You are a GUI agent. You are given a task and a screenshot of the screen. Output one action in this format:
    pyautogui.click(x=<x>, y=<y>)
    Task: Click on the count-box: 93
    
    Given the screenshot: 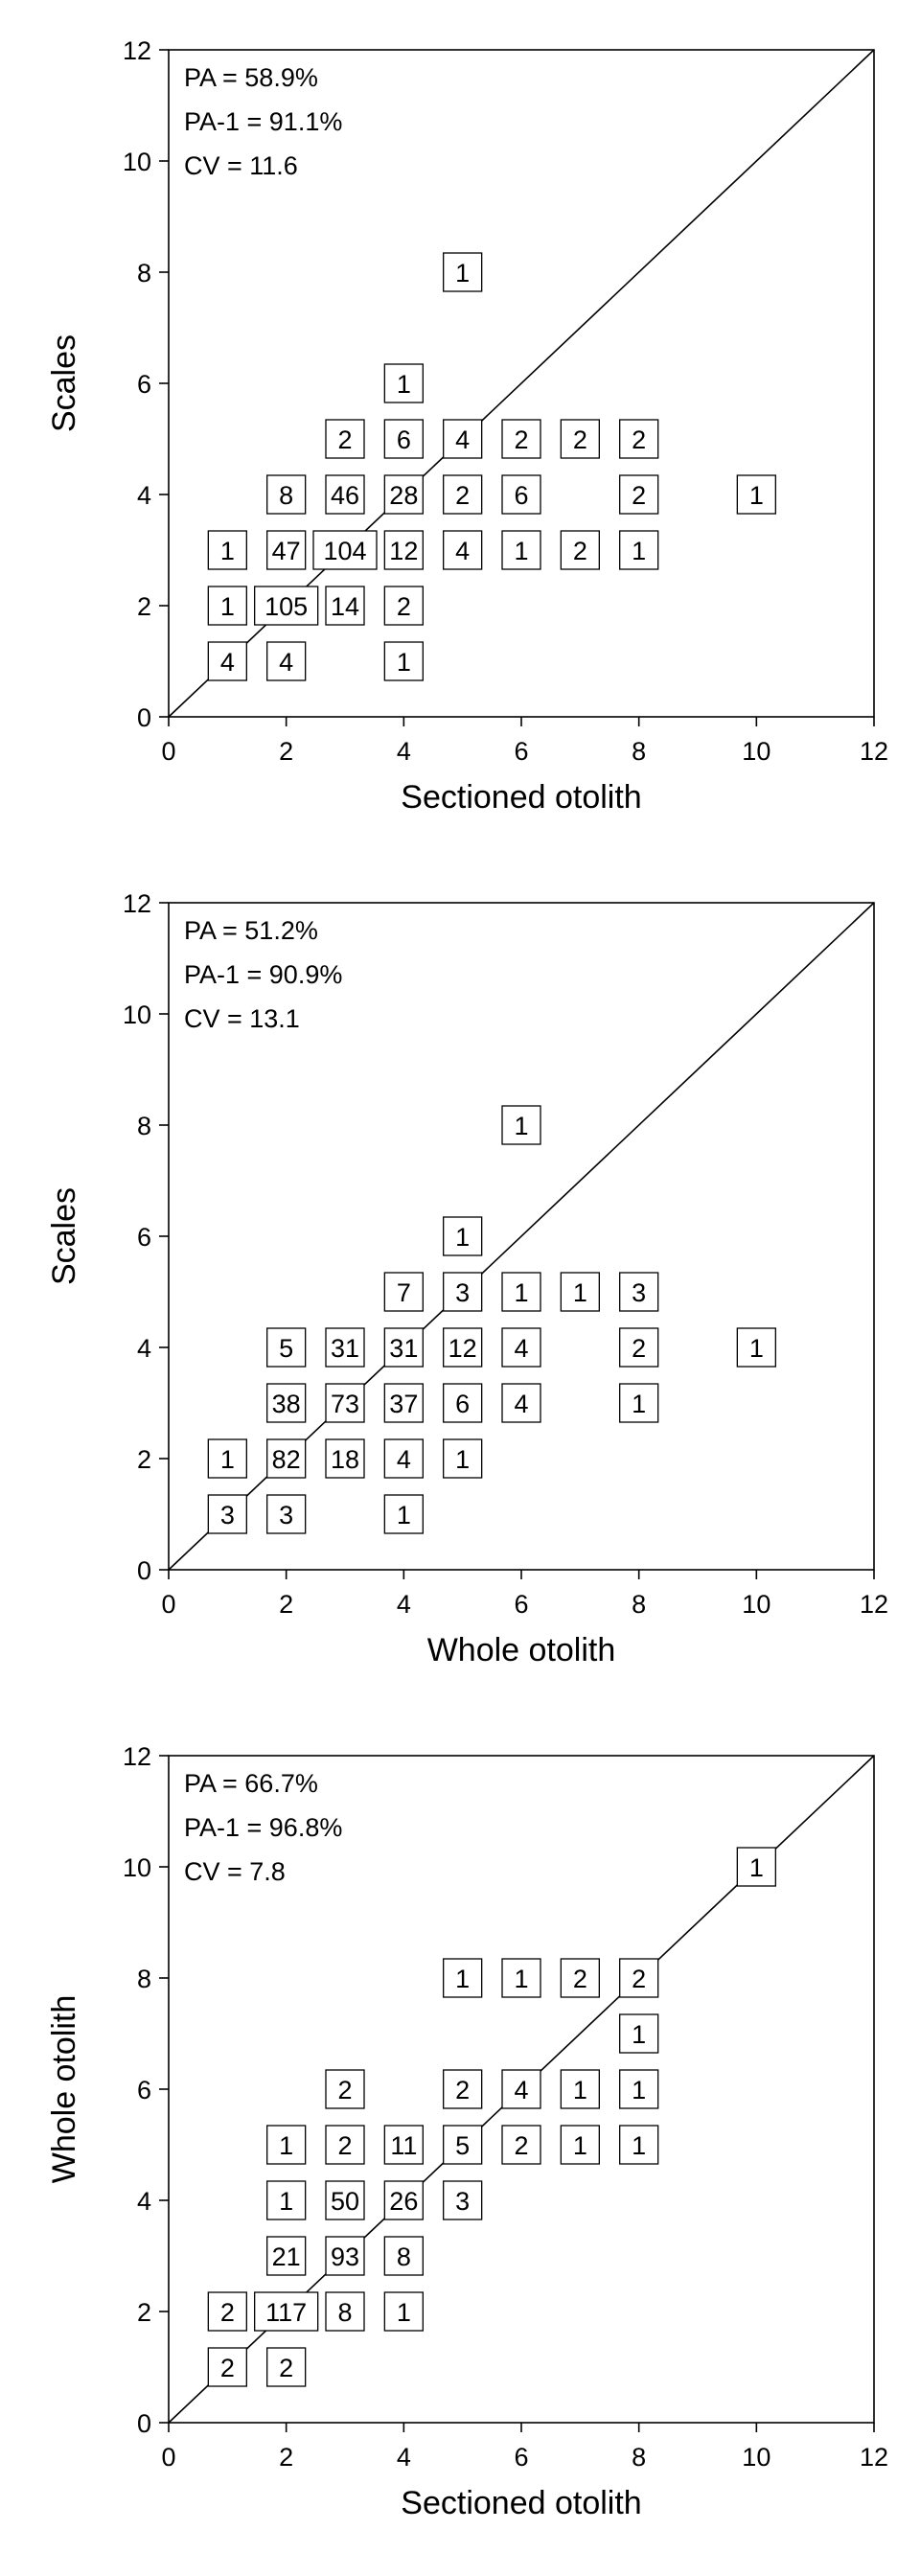 What is the action you would take?
    pyautogui.click(x=345, y=2256)
    